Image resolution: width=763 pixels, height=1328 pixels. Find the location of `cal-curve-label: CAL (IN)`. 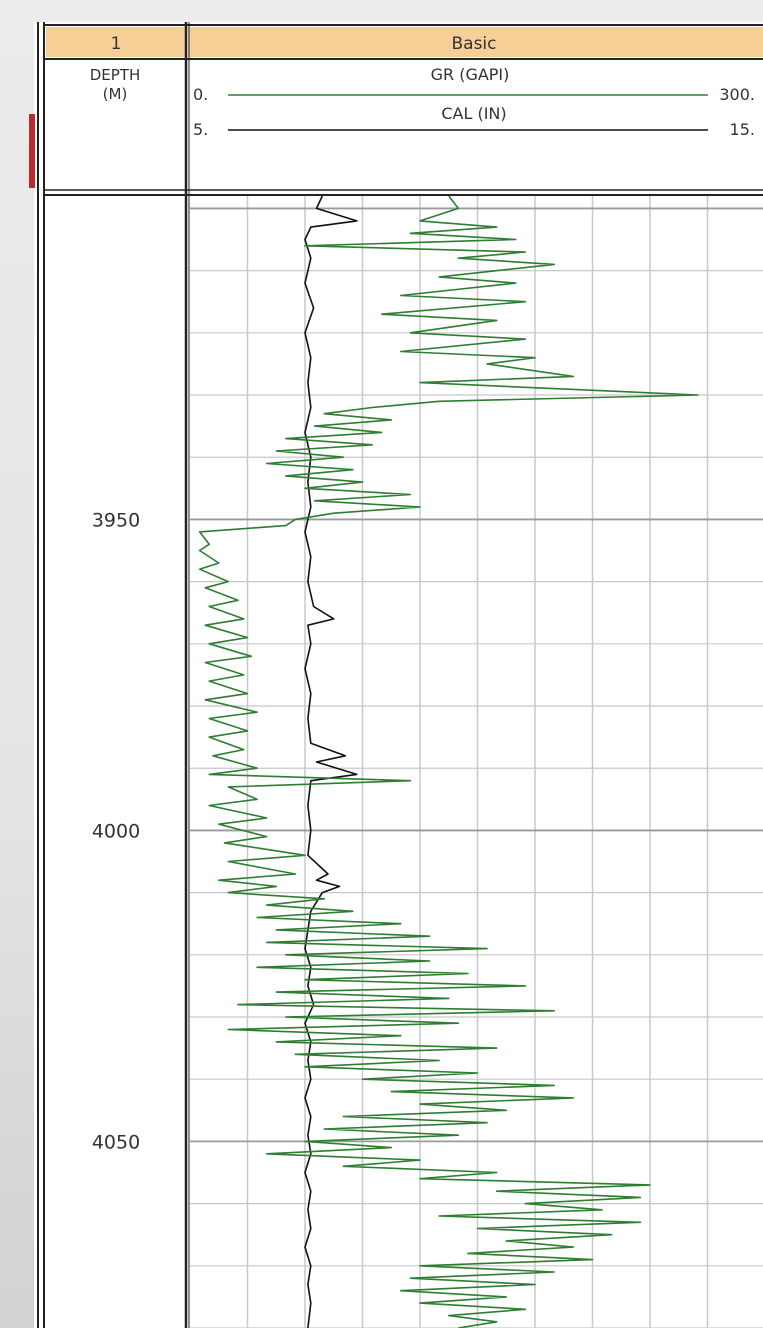

cal-curve-label: CAL (IN) is located at coordinates (473, 113).